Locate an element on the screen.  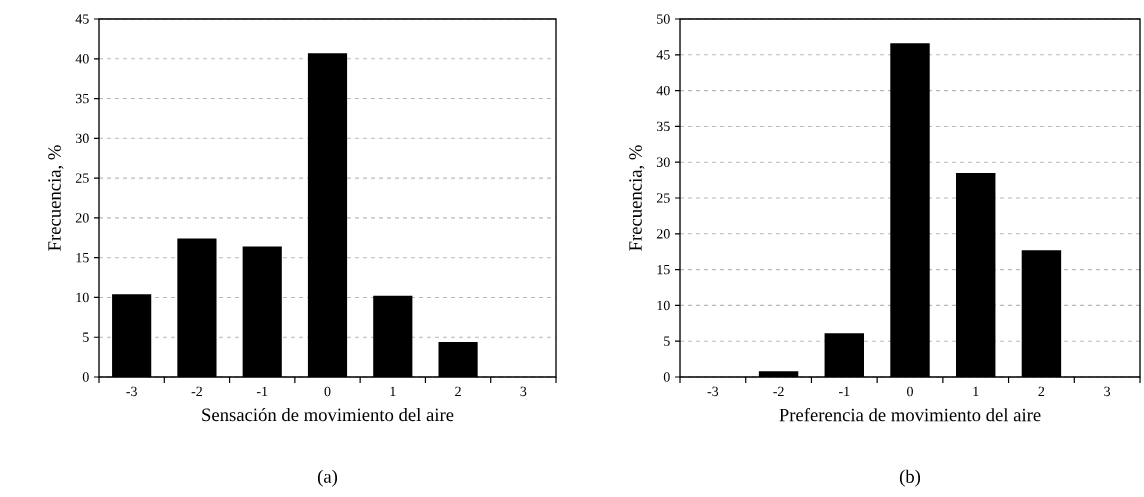
text: (b) is located at coordinates (910, 478).